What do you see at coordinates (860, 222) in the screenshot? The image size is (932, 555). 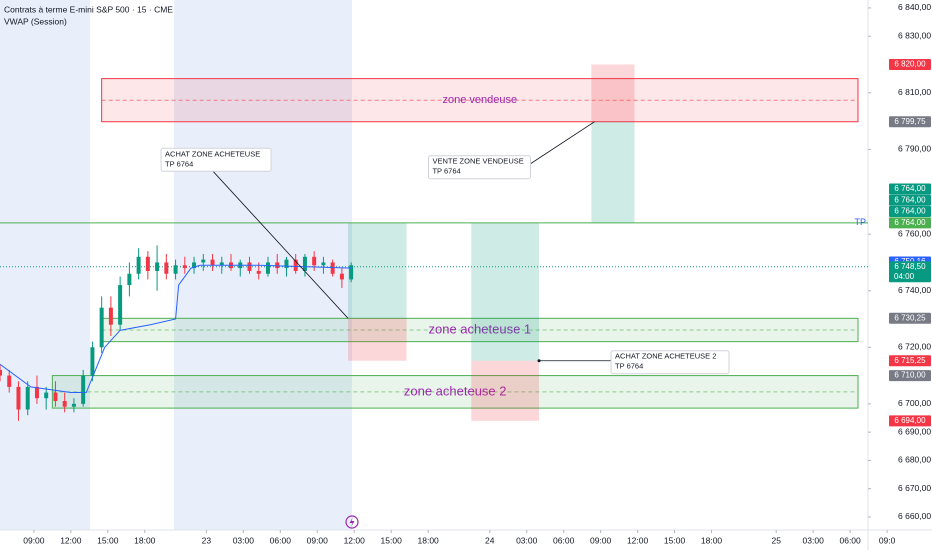 I see `tp-label: TP` at bounding box center [860, 222].